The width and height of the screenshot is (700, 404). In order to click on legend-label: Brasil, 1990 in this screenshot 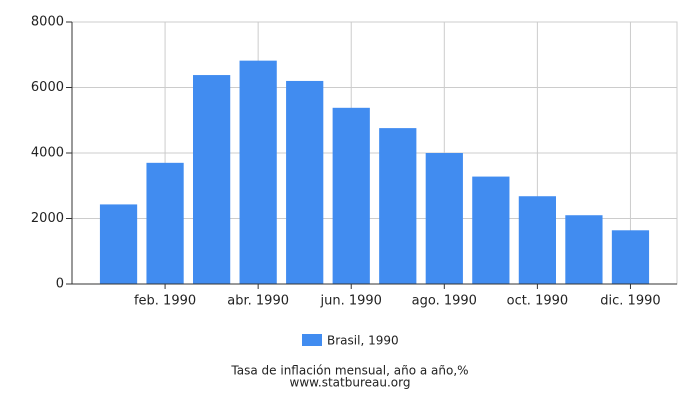, I will do `click(363, 341)`.